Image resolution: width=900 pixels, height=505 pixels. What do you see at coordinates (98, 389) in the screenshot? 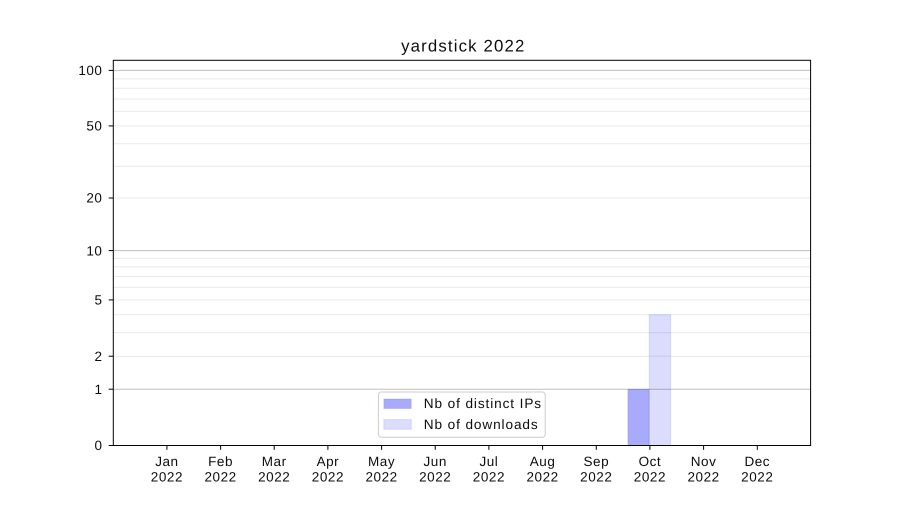
I see `svg-text: 1` at bounding box center [98, 389].